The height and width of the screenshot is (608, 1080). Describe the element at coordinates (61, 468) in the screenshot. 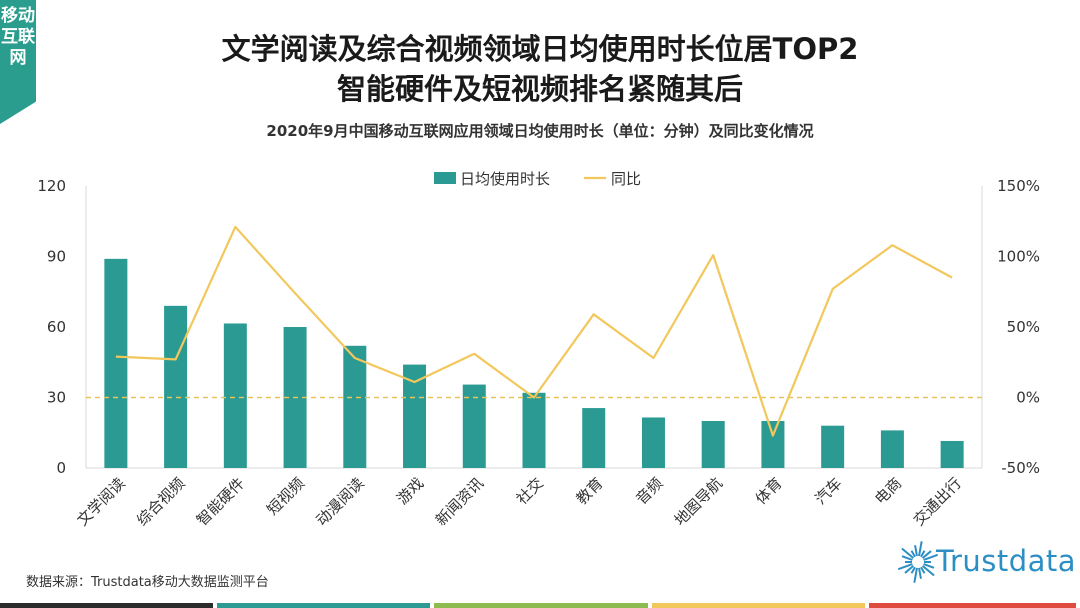

I see `left-tick-label: 0` at that location.